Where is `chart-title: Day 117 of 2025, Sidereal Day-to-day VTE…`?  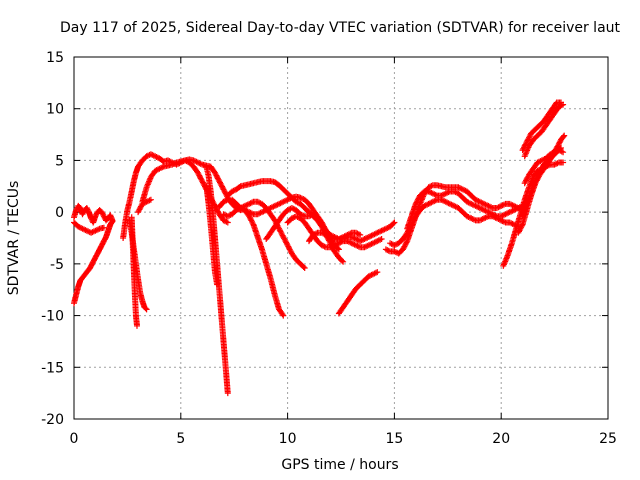 chart-title: Day 117 of 2025, Sidereal Day-to-day VTE… is located at coordinates (340, 28).